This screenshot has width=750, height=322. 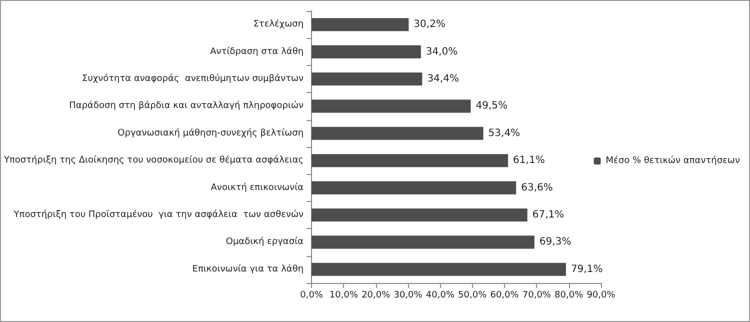 I want to click on data-label: 34,4%, so click(x=443, y=79).